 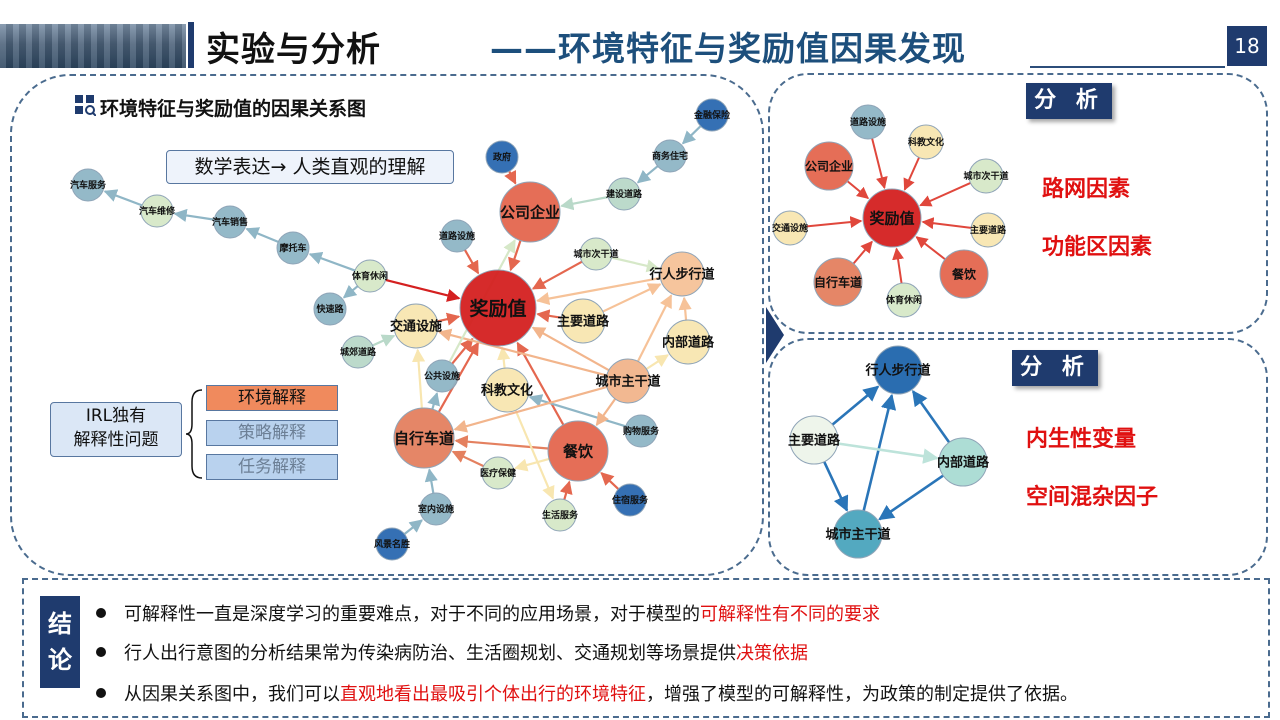 I want to click on edge-main_road-to-pedestrian, so click(x=632, y=298).